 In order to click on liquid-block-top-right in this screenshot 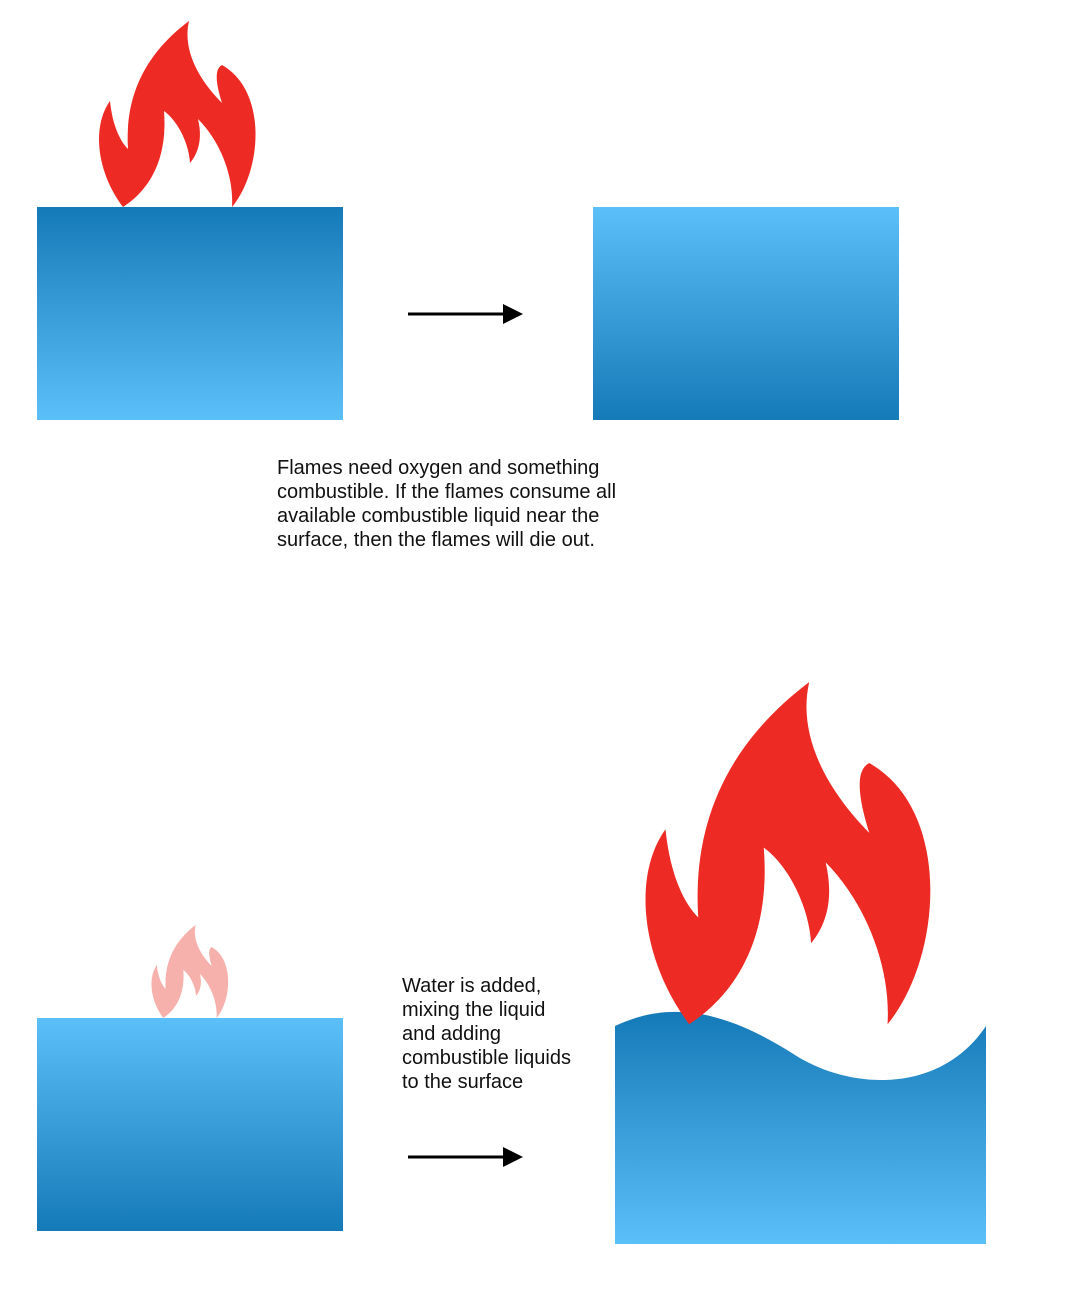, I will do `click(746, 313)`.